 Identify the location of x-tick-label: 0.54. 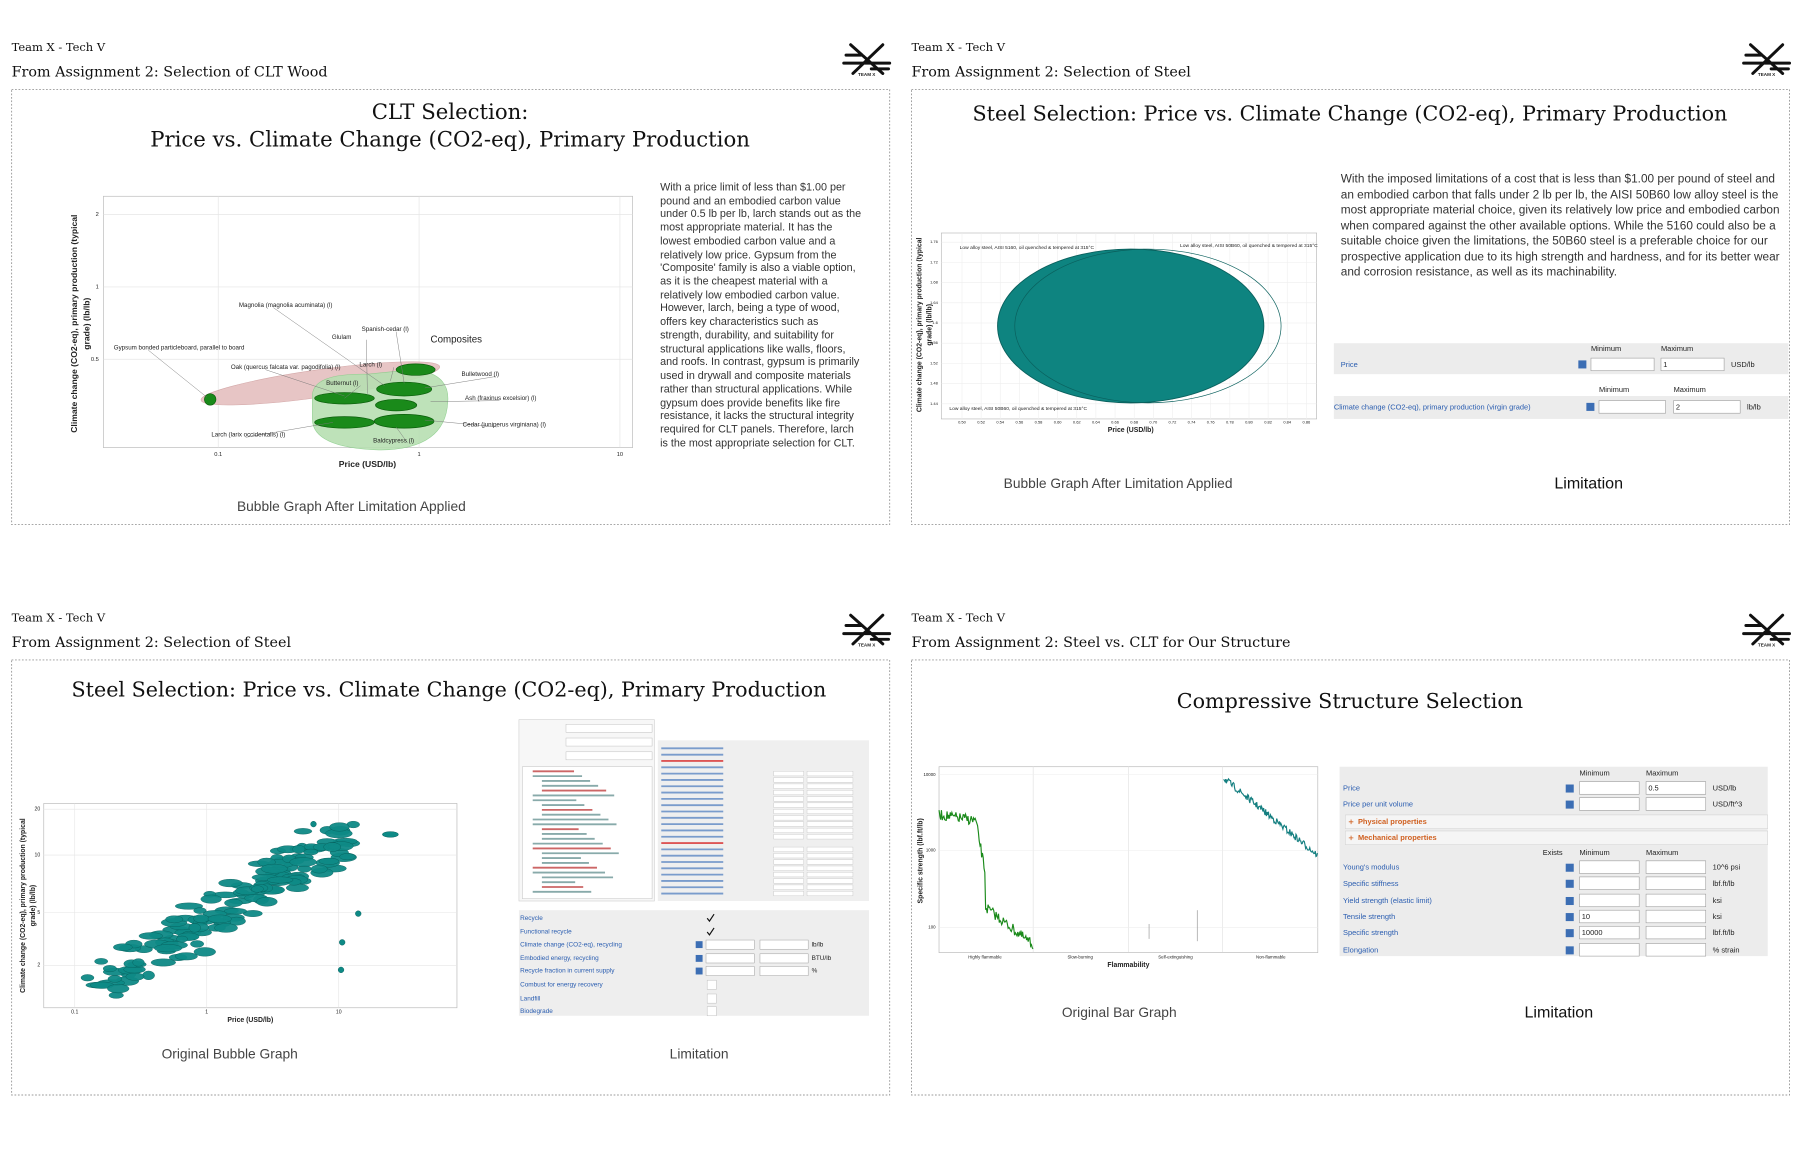
(1000, 421).